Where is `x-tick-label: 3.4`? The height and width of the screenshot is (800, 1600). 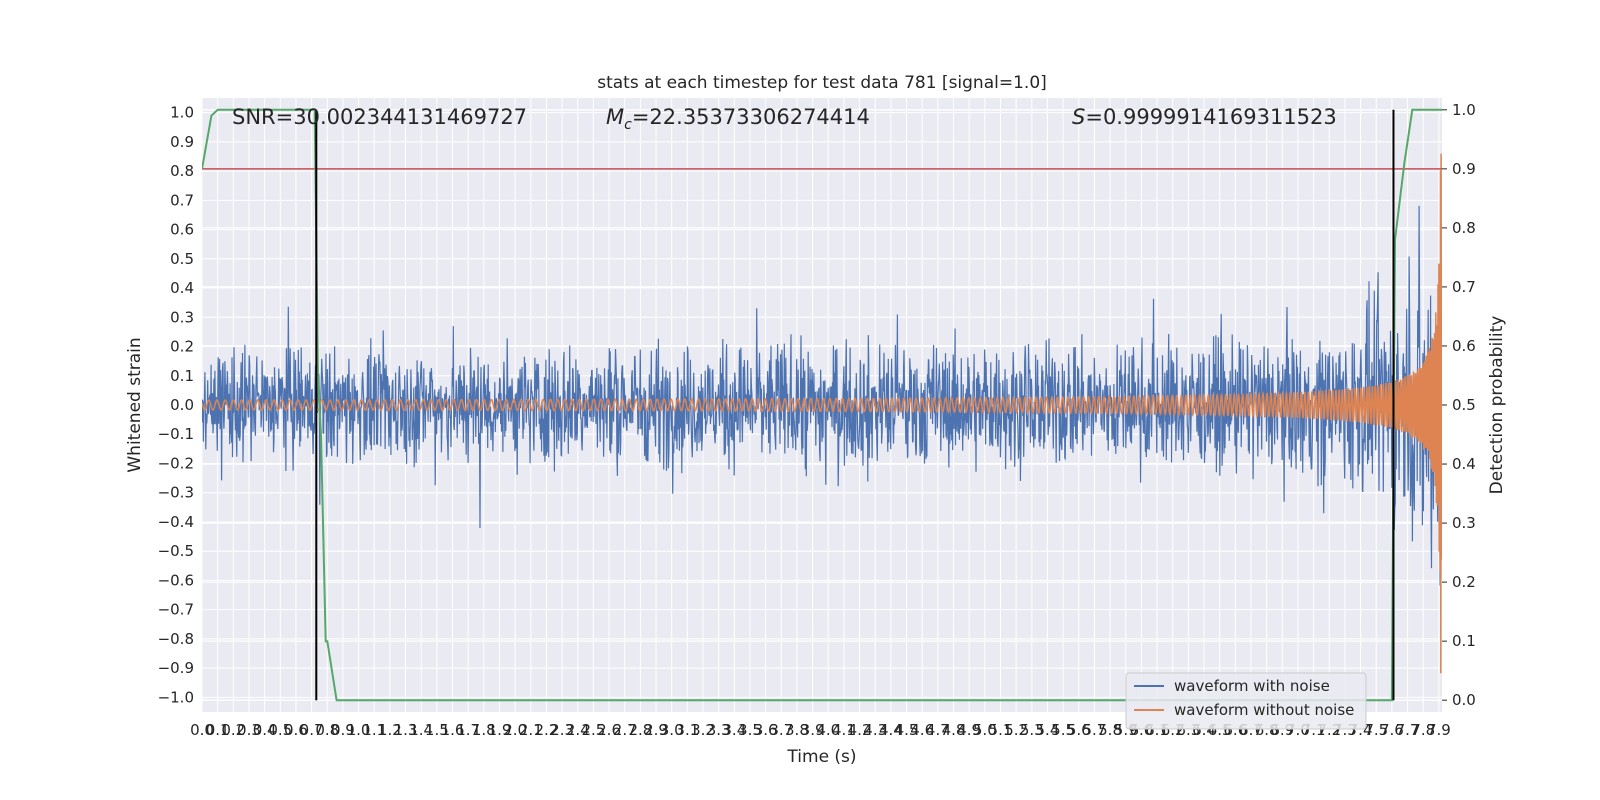
x-tick-label: 3.4 is located at coordinates (734, 730).